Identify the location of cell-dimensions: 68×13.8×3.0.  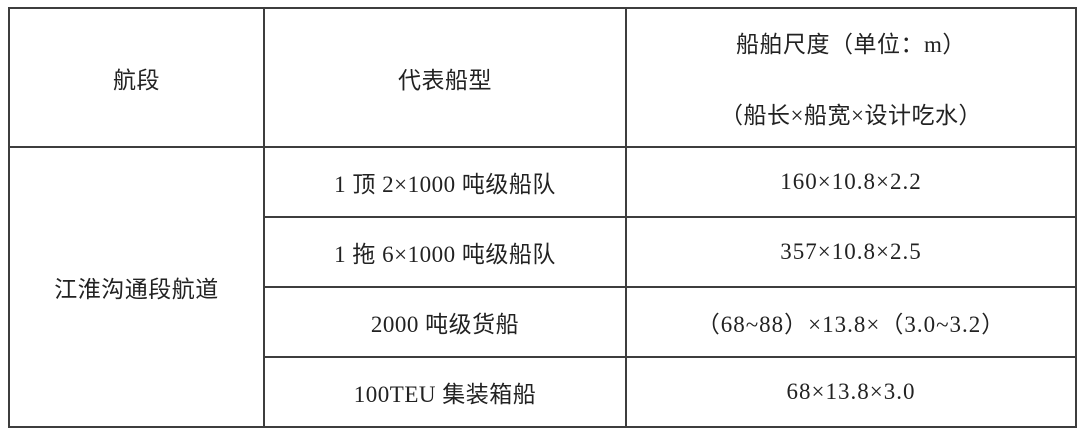
(851, 392).